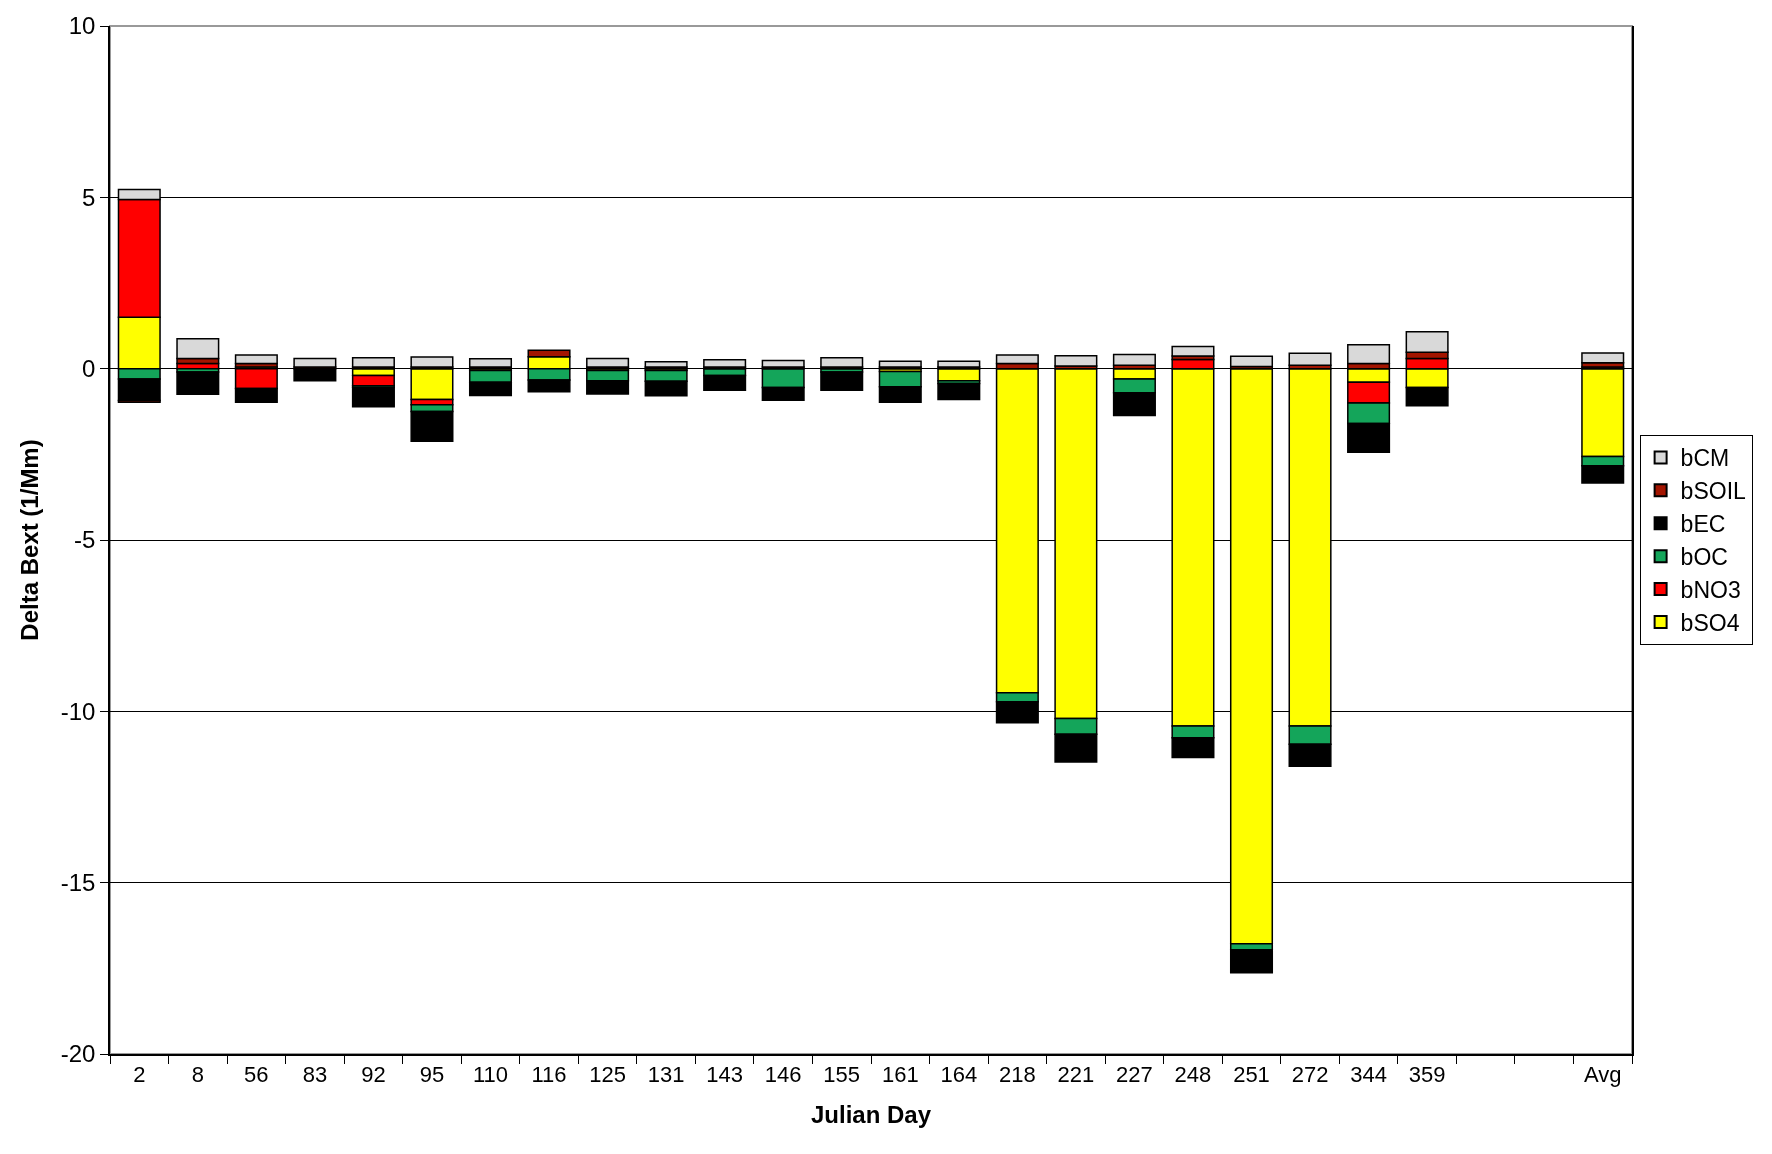 The width and height of the screenshot is (1772, 1154). I want to click on legend-label: bCM, so click(1705, 458).